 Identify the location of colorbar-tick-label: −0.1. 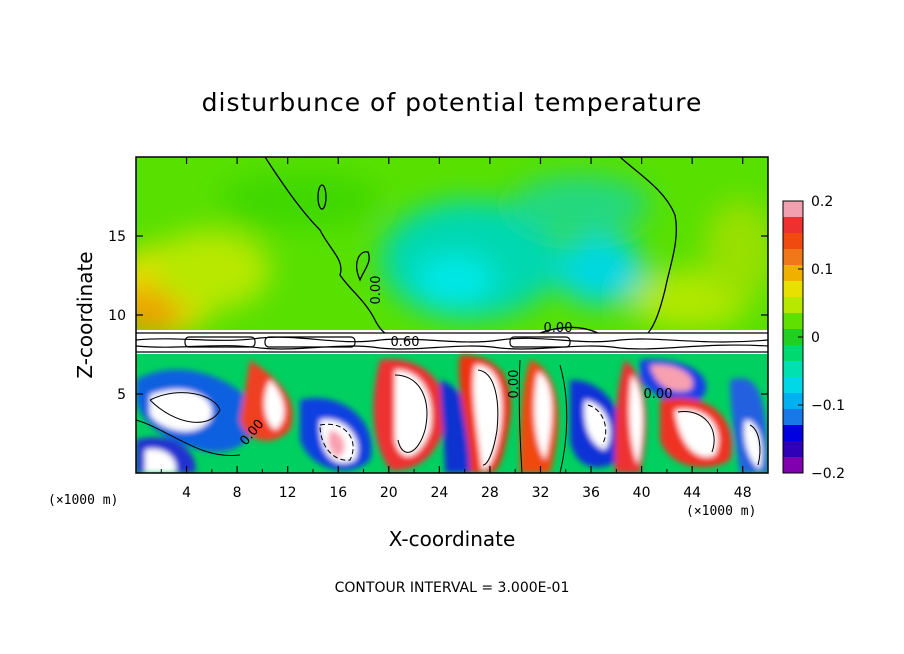
(828, 406).